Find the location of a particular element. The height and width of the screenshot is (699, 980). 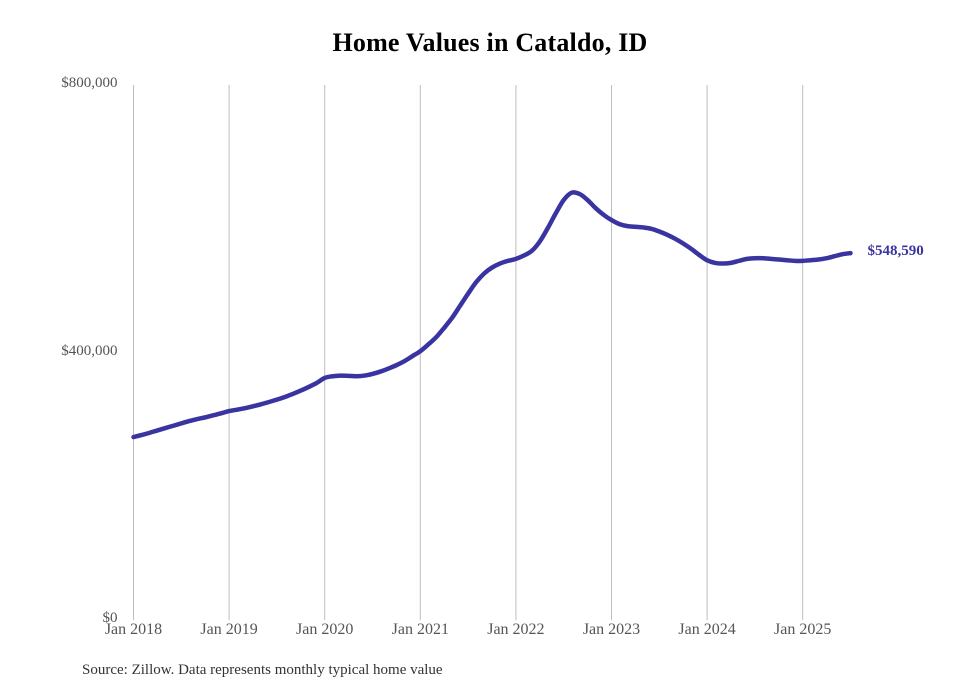

x-tick-jan-2018: Jan 2018 is located at coordinates (133, 629).